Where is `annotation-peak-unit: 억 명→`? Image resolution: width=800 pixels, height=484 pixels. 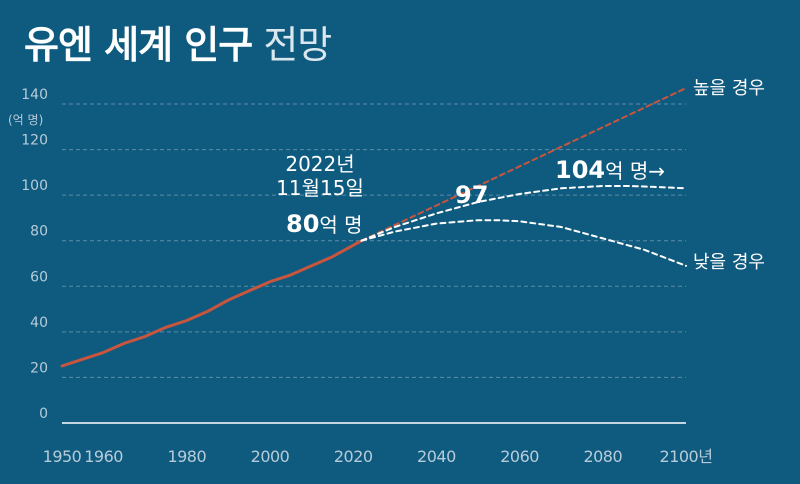 annotation-peak-unit: 억 명→ is located at coordinates (635, 171).